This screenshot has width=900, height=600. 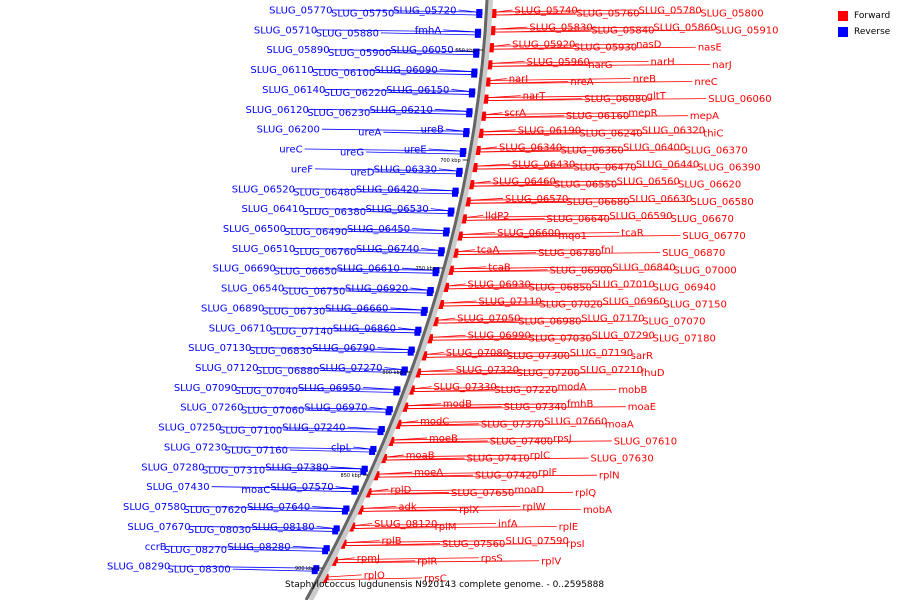 What do you see at coordinates (645, 441) in the screenshot?
I see `forward-gene-label: SLUG_07610` at bounding box center [645, 441].